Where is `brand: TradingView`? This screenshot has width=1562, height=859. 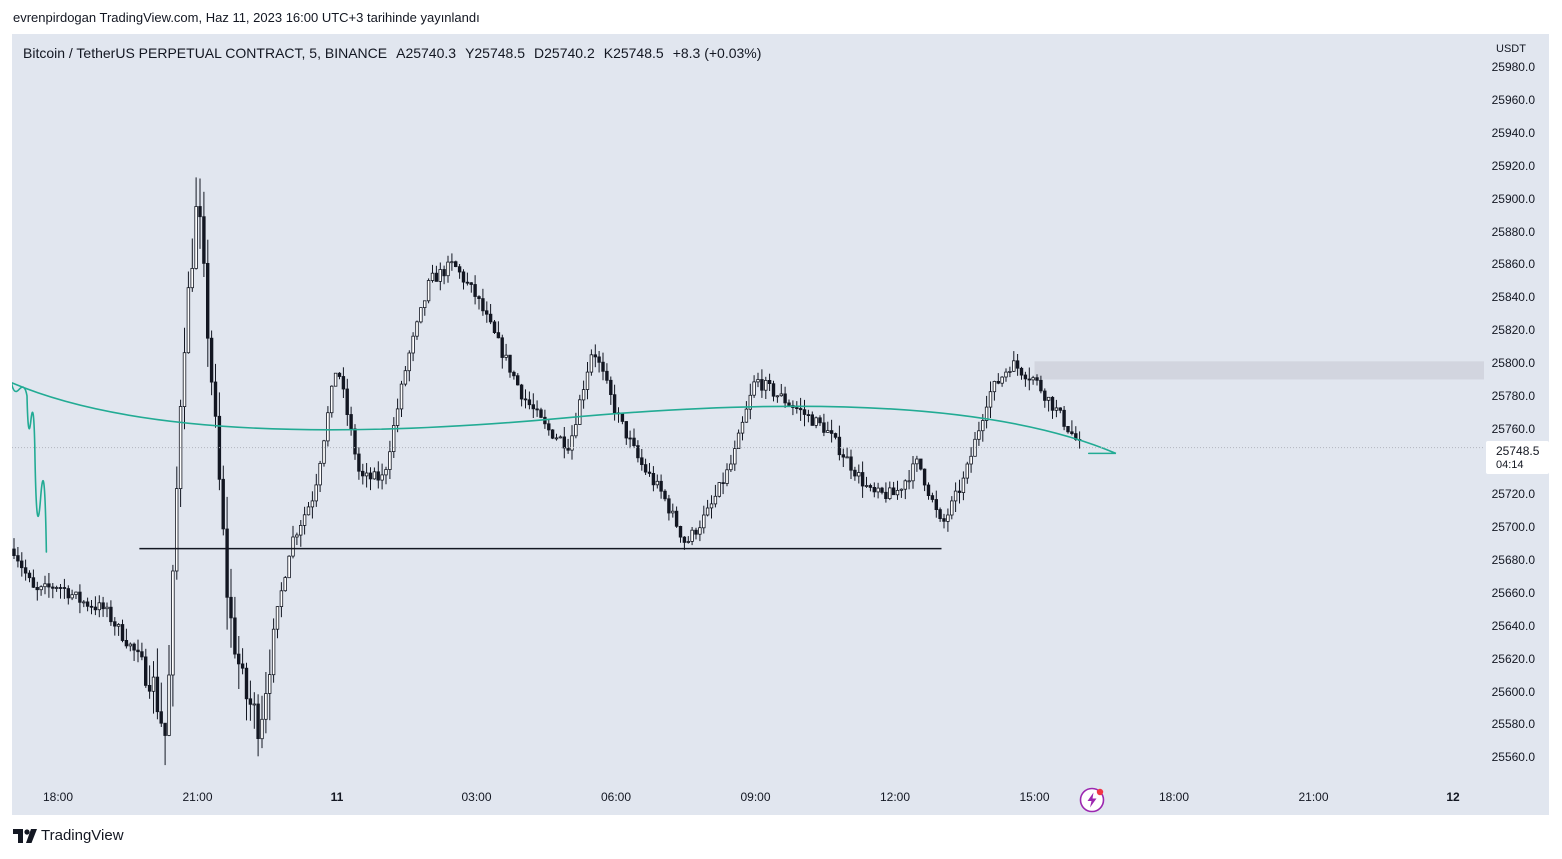 brand: TradingView is located at coordinates (68, 835).